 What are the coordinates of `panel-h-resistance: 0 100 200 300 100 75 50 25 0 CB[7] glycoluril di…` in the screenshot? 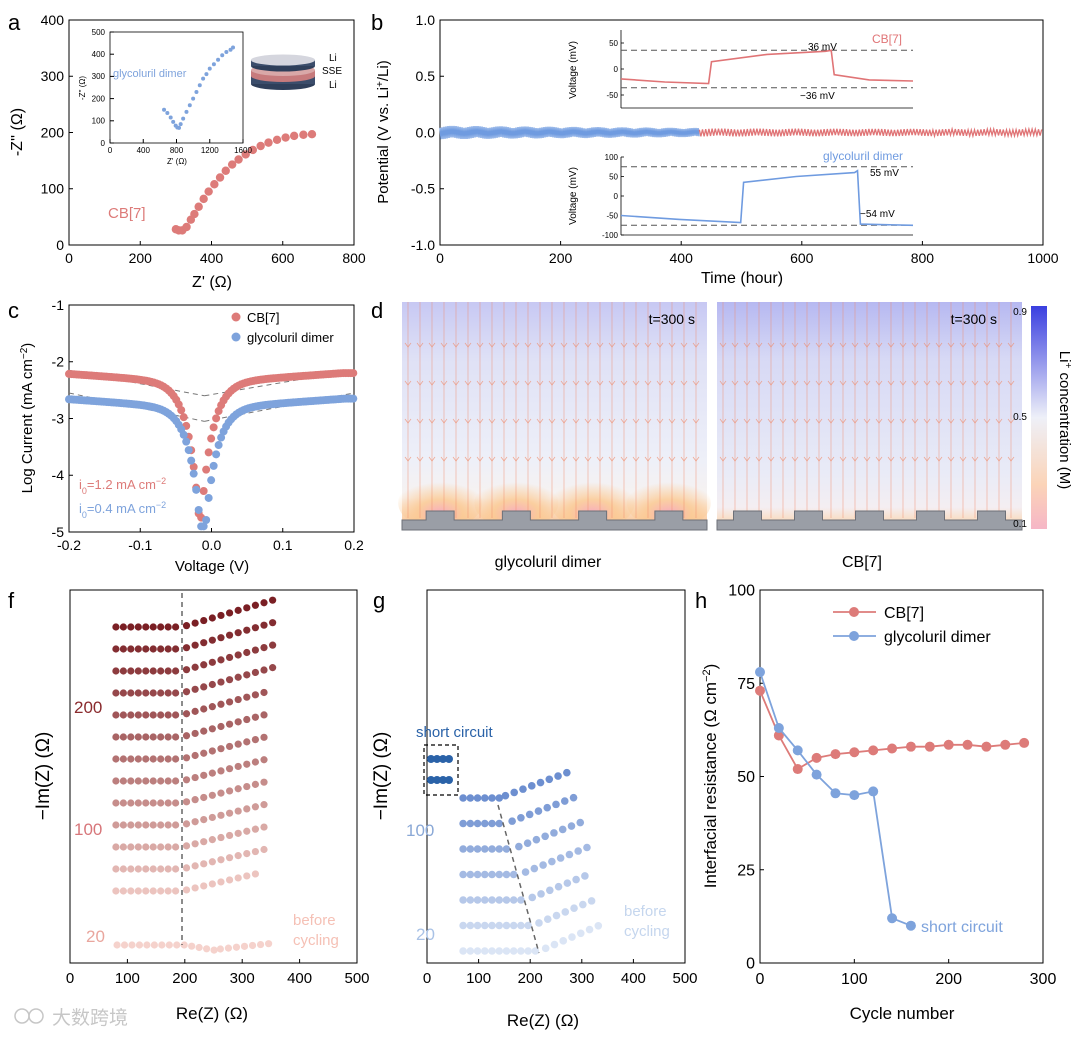 It's located at (878, 803).